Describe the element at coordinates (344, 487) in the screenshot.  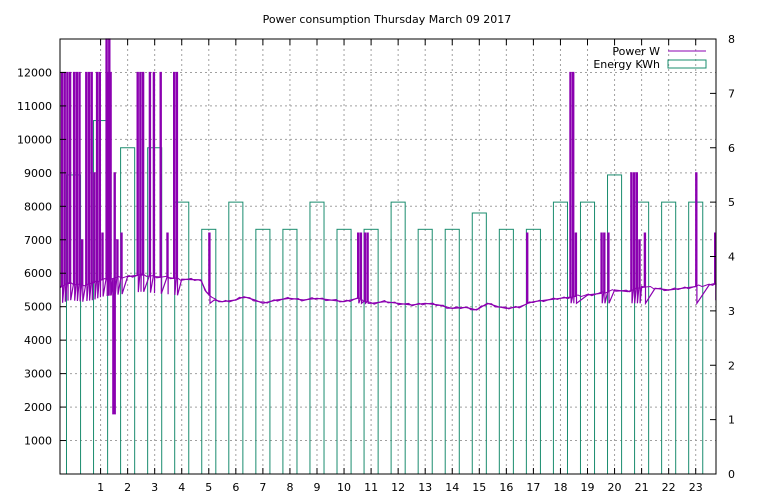
I see `x-tick-label: 10` at that location.